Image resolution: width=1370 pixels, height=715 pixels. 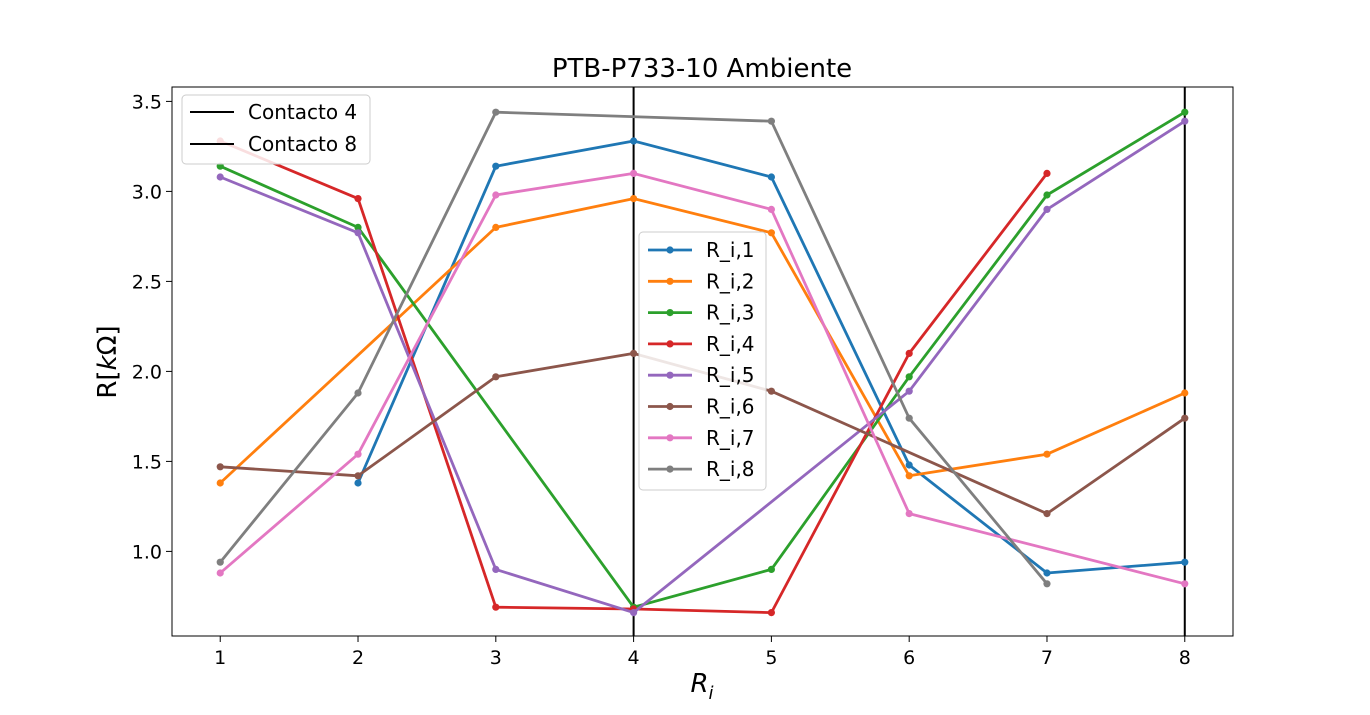 What do you see at coordinates (730, 375) in the screenshot?
I see `legend-series-label: R_i,5` at bounding box center [730, 375].